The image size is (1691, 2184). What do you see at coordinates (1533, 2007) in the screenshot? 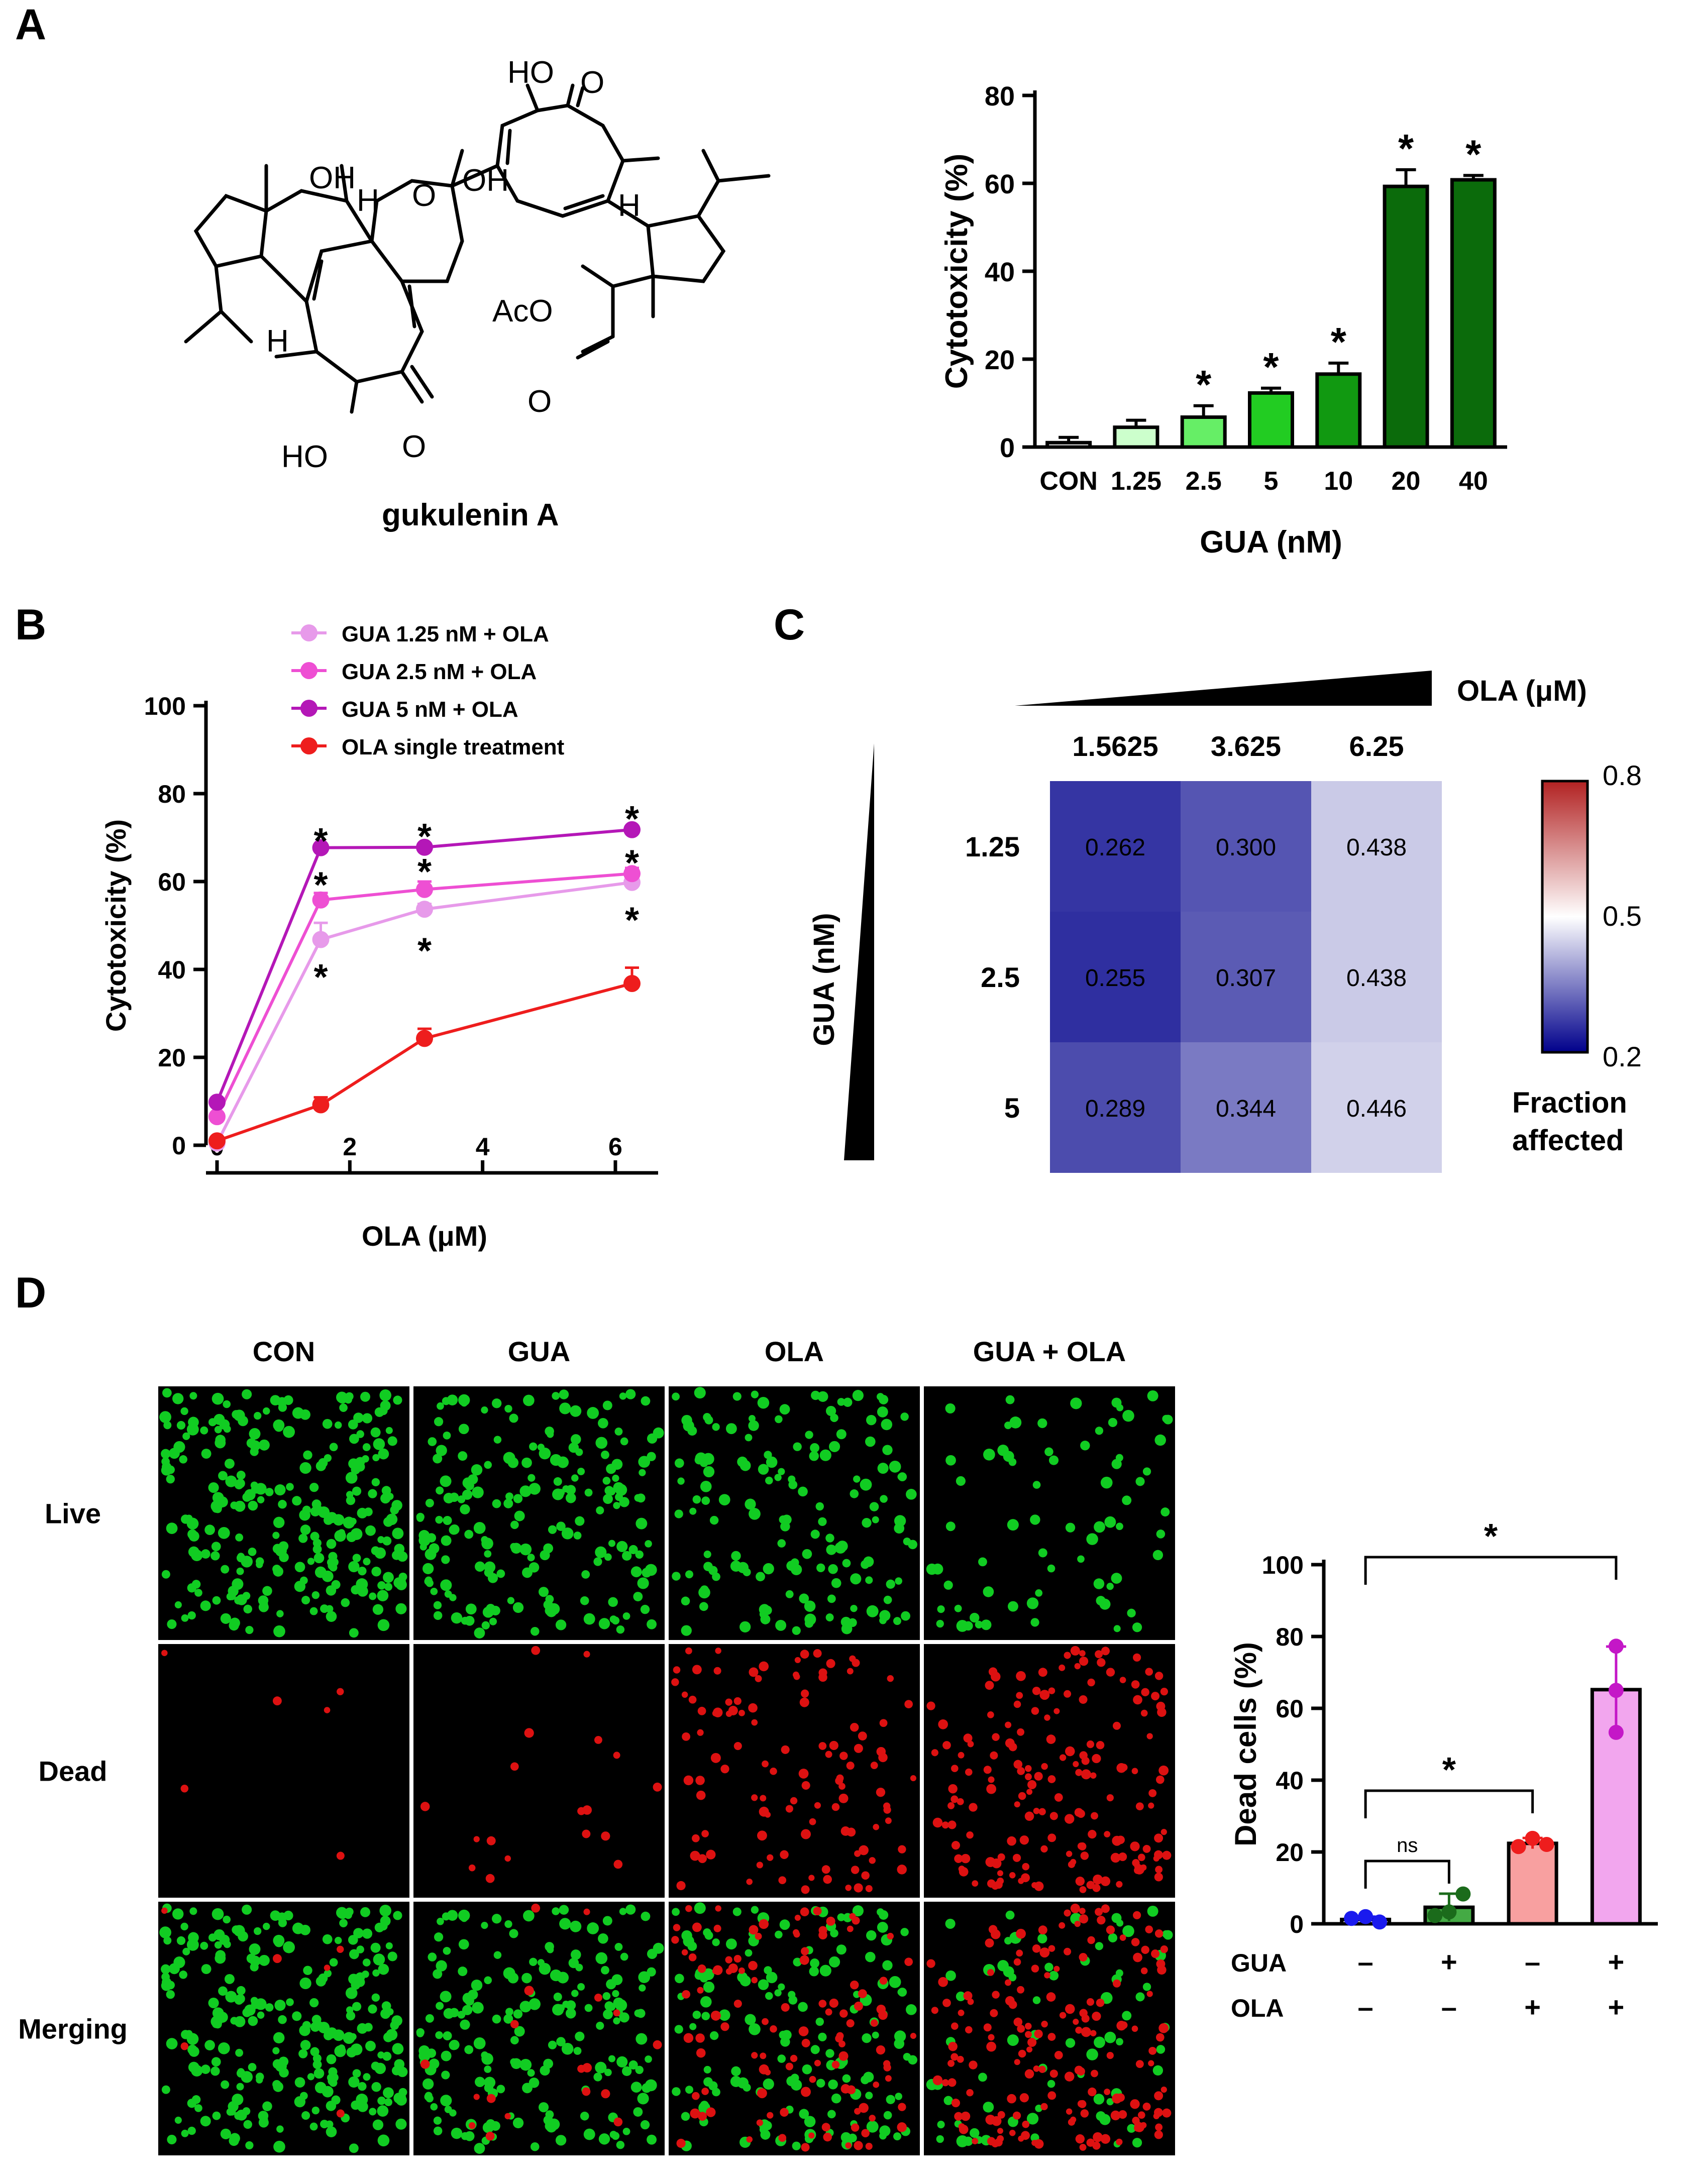
I see `condition-sign: +` at bounding box center [1533, 2007].